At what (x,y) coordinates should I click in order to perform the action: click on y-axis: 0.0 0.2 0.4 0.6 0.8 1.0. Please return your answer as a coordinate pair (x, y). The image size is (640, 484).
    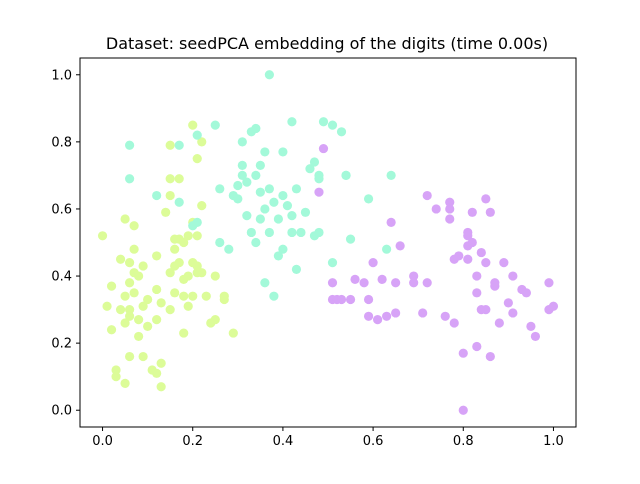
    Looking at the image, I should click on (65, 243).